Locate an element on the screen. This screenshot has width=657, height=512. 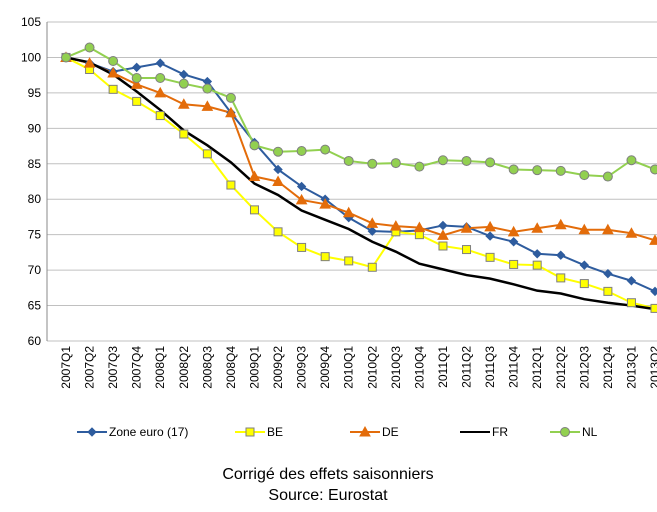
legend-label: BE is located at coordinates (275, 432).